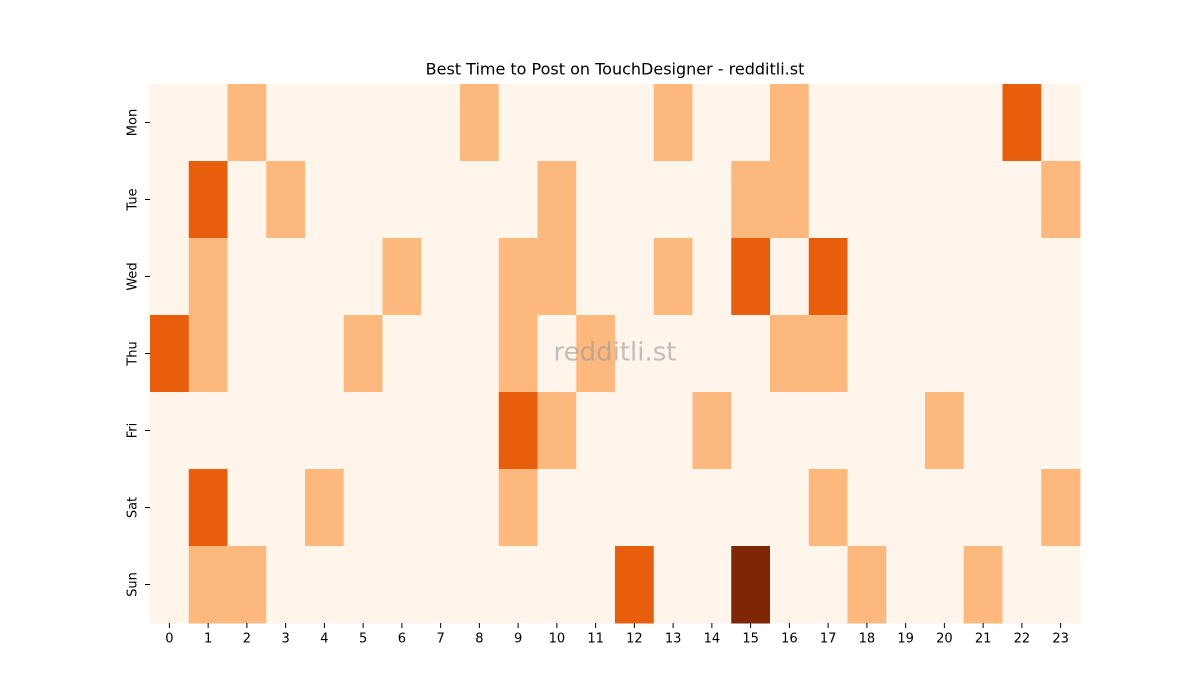 The width and height of the screenshot is (1200, 700). Describe the element at coordinates (905, 639) in the screenshot. I see `x-tick-label: 19` at that location.